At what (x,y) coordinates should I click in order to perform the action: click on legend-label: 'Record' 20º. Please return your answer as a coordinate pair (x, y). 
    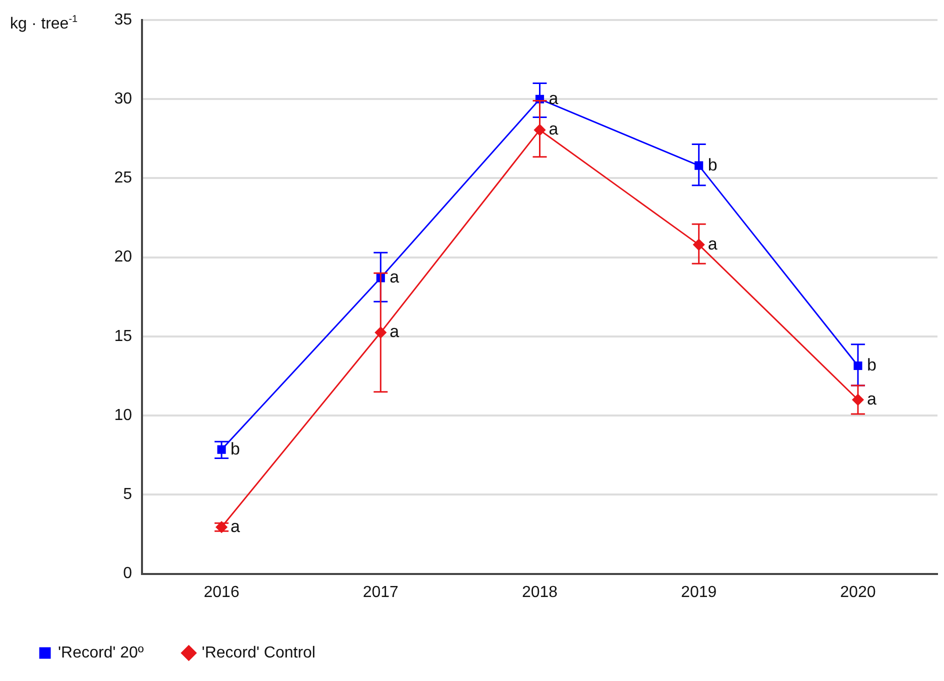
    Looking at the image, I should click on (101, 653).